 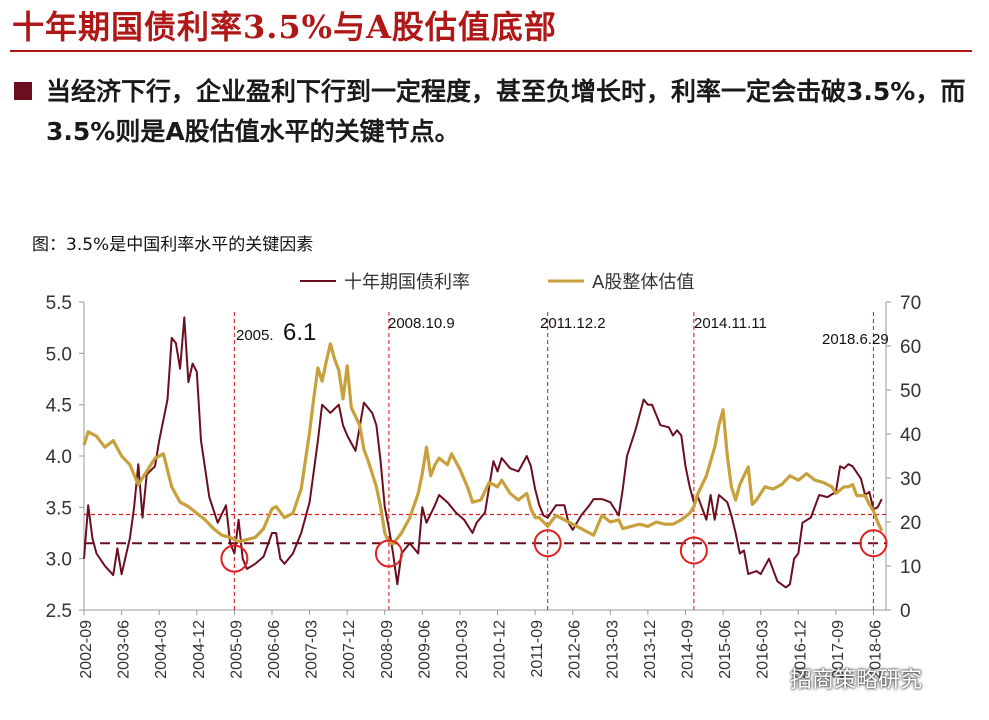 What do you see at coordinates (688, 649) in the screenshot?
I see `x-tick-label: 2014-09` at bounding box center [688, 649].